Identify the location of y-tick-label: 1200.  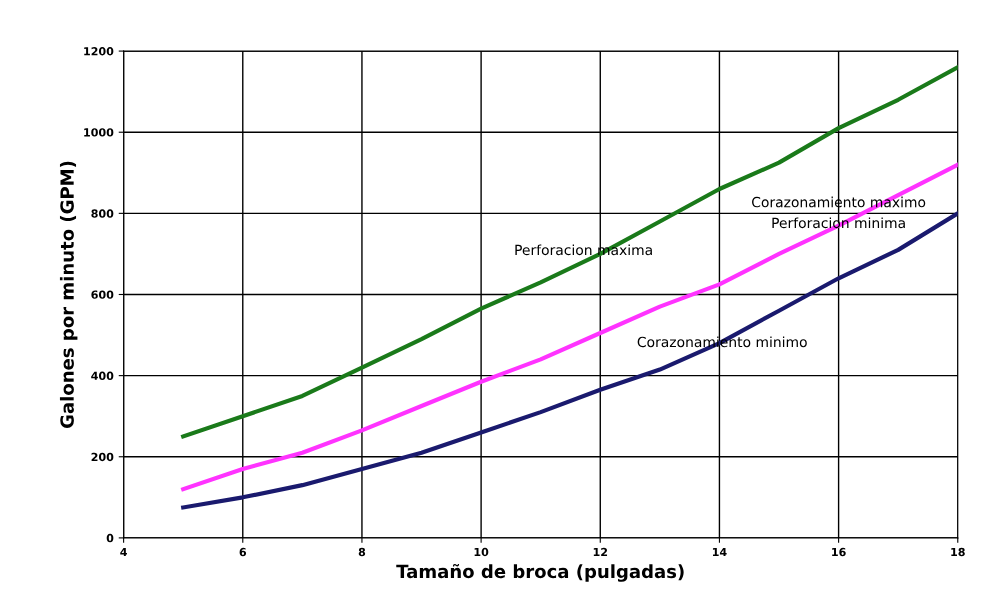
(99, 51).